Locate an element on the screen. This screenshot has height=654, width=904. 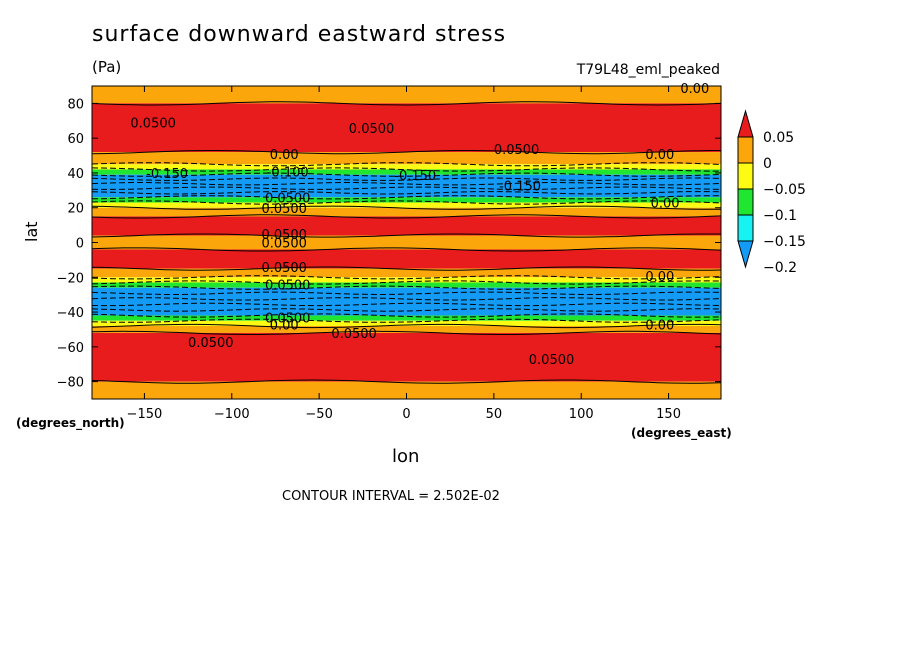
run-name: T79L48_eml_peaked is located at coordinates (648, 70).